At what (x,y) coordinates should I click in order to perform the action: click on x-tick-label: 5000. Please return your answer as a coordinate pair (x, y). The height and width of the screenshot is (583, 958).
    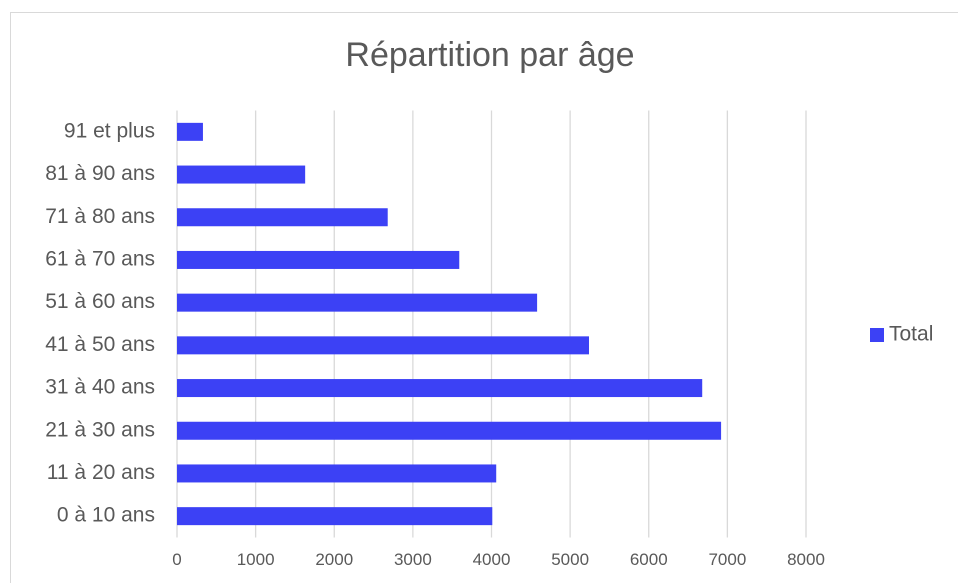
    Looking at the image, I should click on (570, 559).